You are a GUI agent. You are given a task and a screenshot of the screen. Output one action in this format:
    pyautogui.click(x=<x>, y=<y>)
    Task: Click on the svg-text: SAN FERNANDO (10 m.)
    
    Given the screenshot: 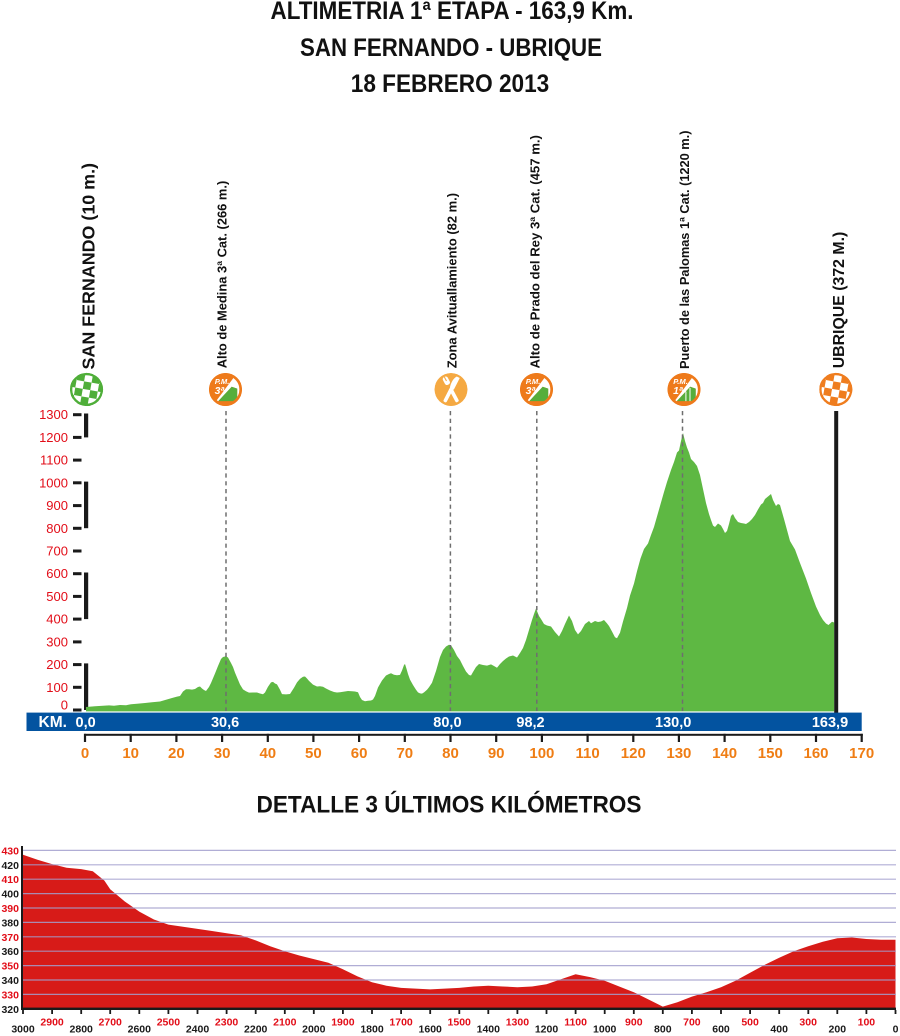 What is the action you would take?
    pyautogui.click(x=89, y=266)
    